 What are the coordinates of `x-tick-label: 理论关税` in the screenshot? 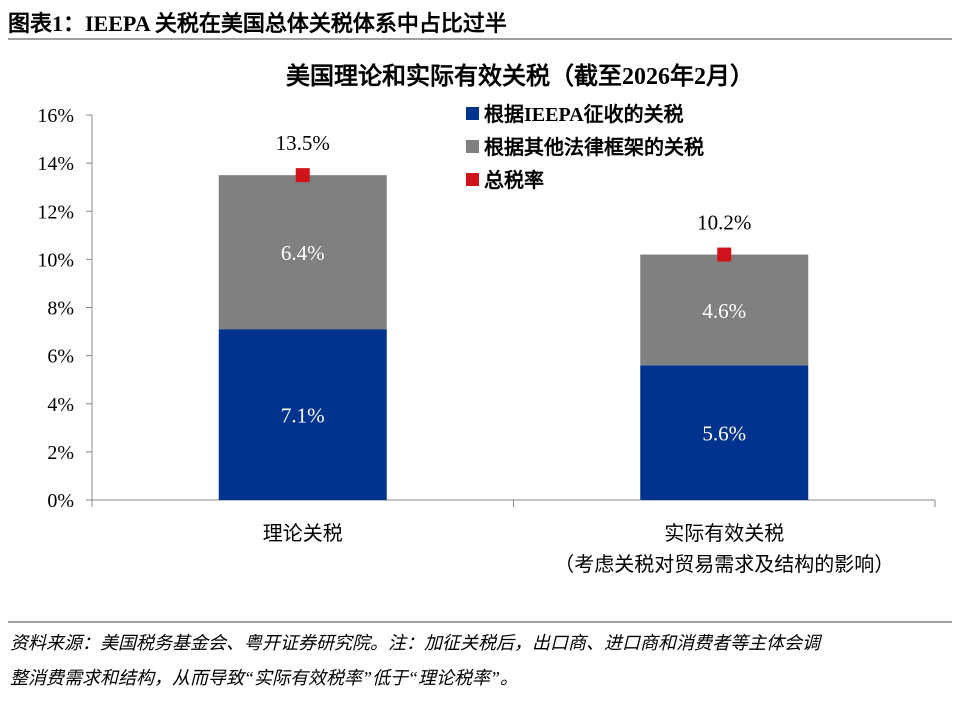 It's located at (303, 533).